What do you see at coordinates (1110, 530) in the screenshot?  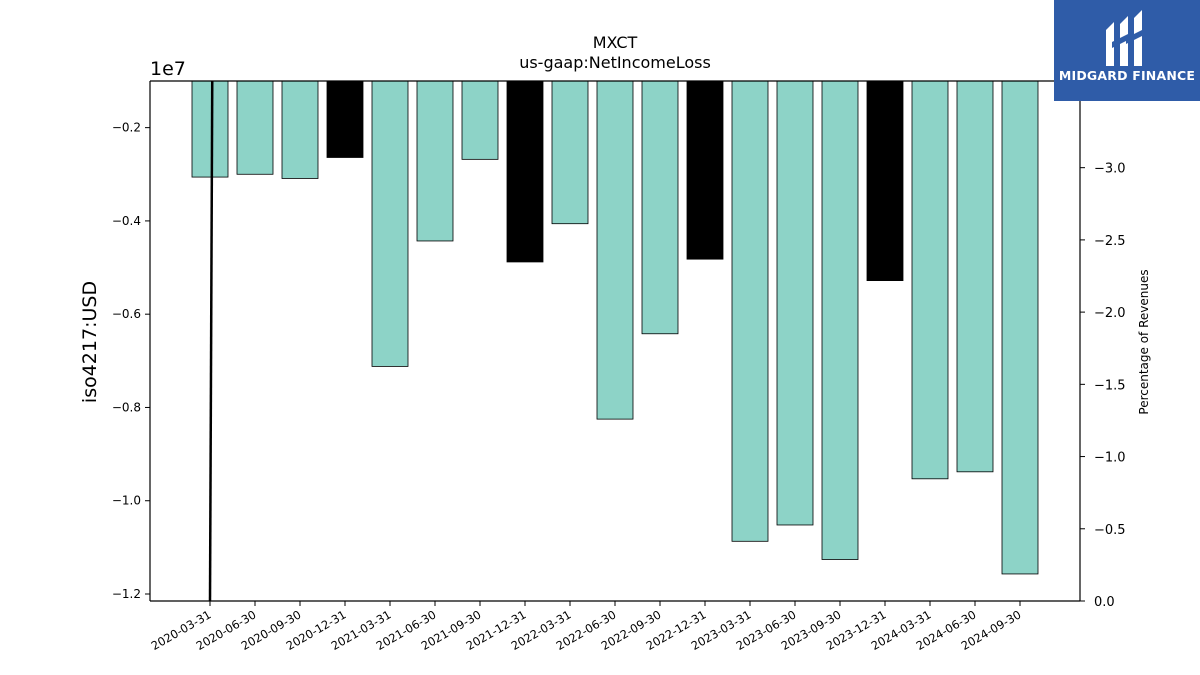 I see `y2-tick-label: −0.5` at bounding box center [1110, 530].